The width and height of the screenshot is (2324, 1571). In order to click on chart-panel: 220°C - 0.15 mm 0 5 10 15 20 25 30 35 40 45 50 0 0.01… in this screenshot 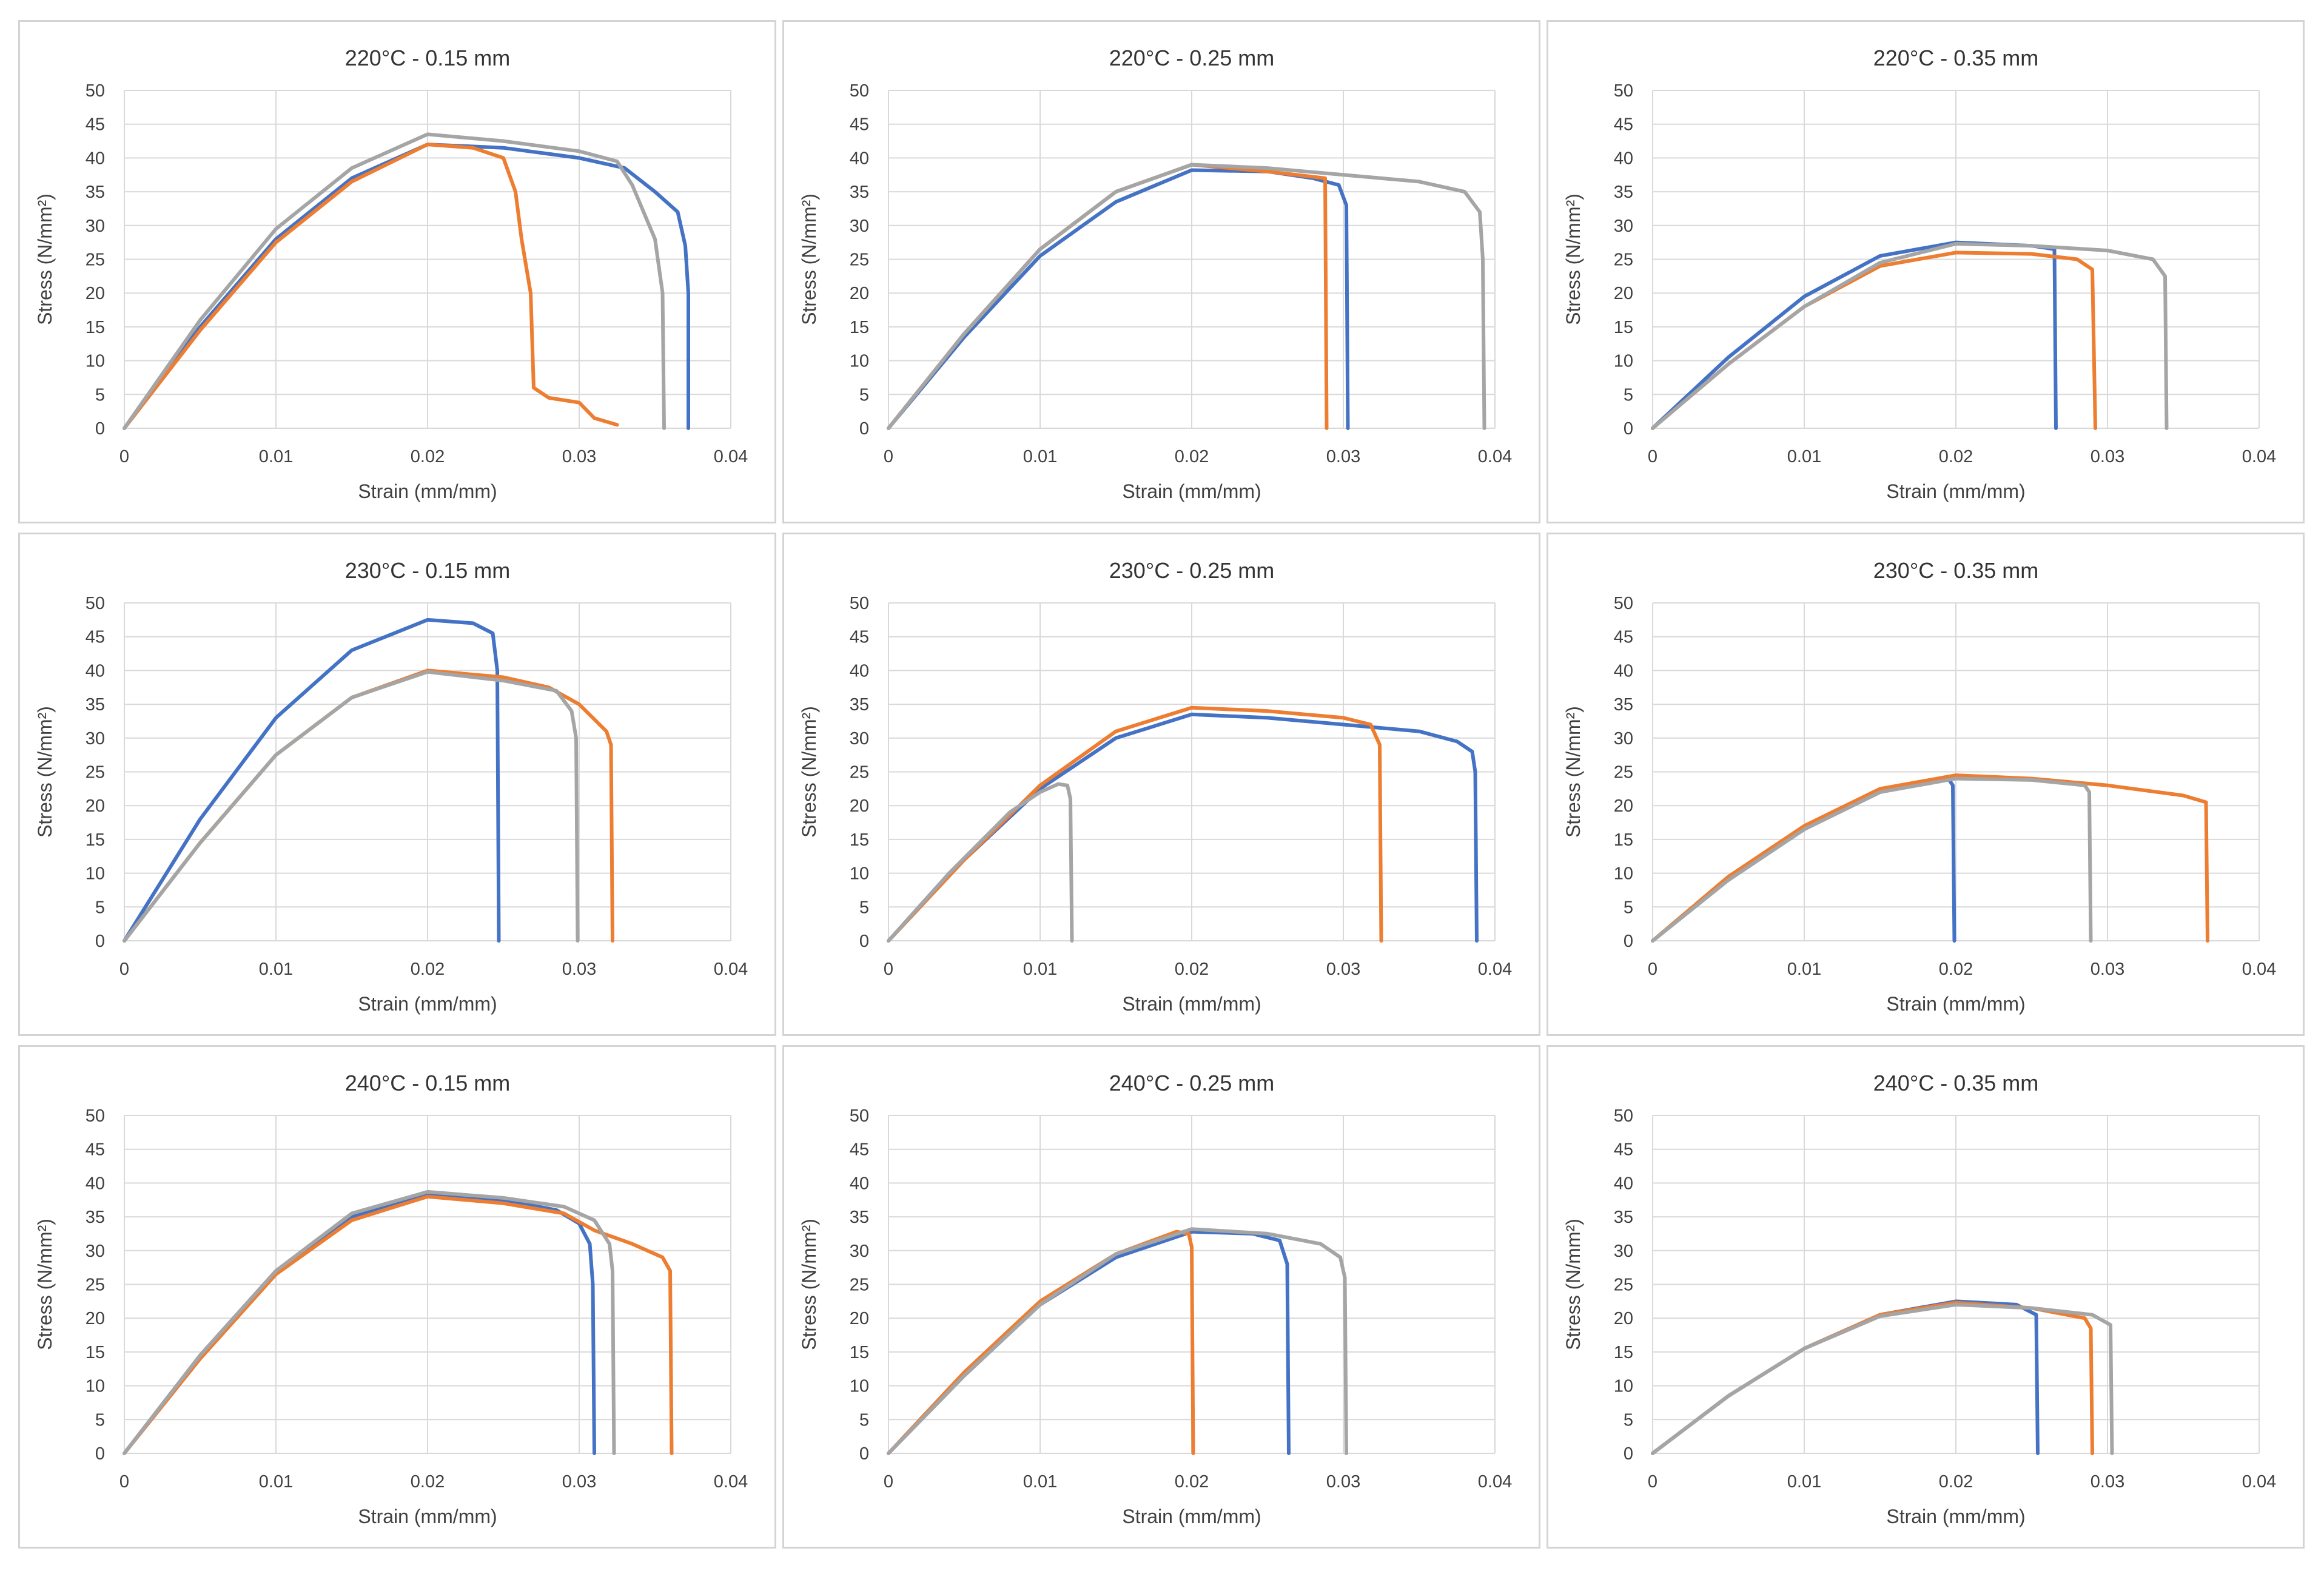, I will do `click(397, 272)`.